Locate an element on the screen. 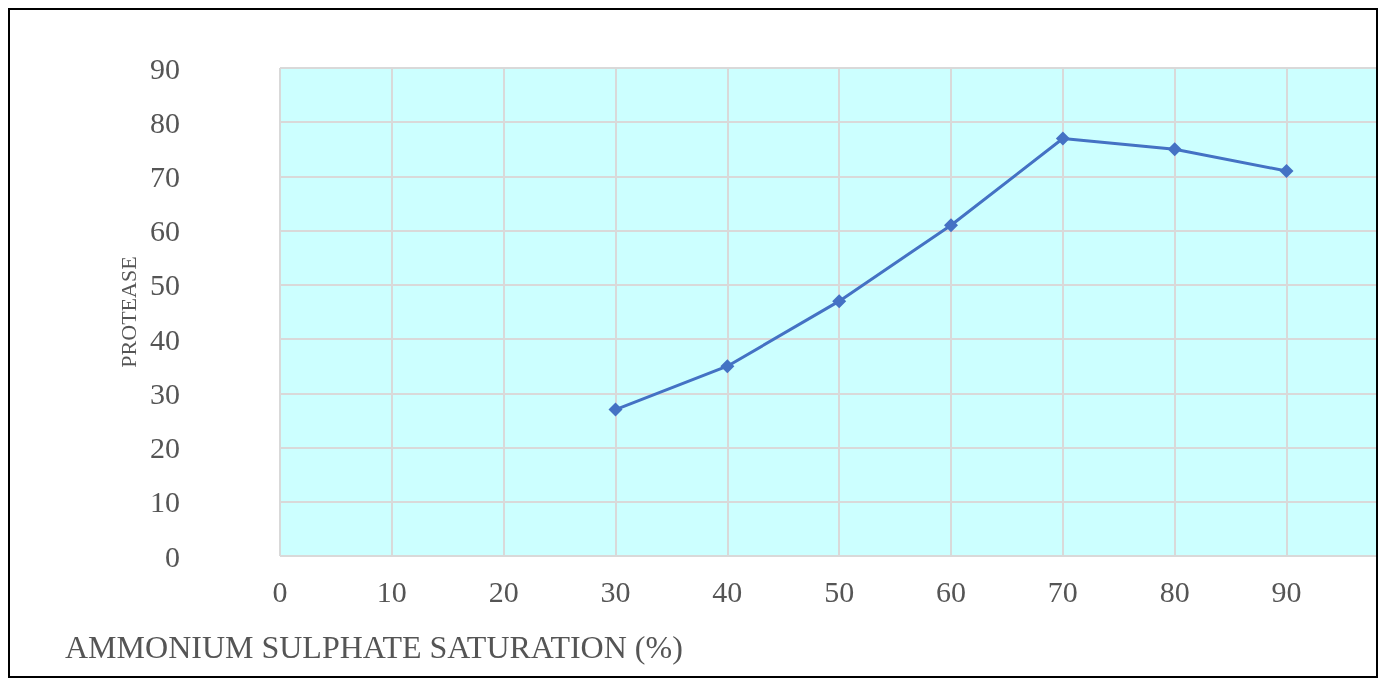  y-tick-label: 0 is located at coordinates (172, 556).